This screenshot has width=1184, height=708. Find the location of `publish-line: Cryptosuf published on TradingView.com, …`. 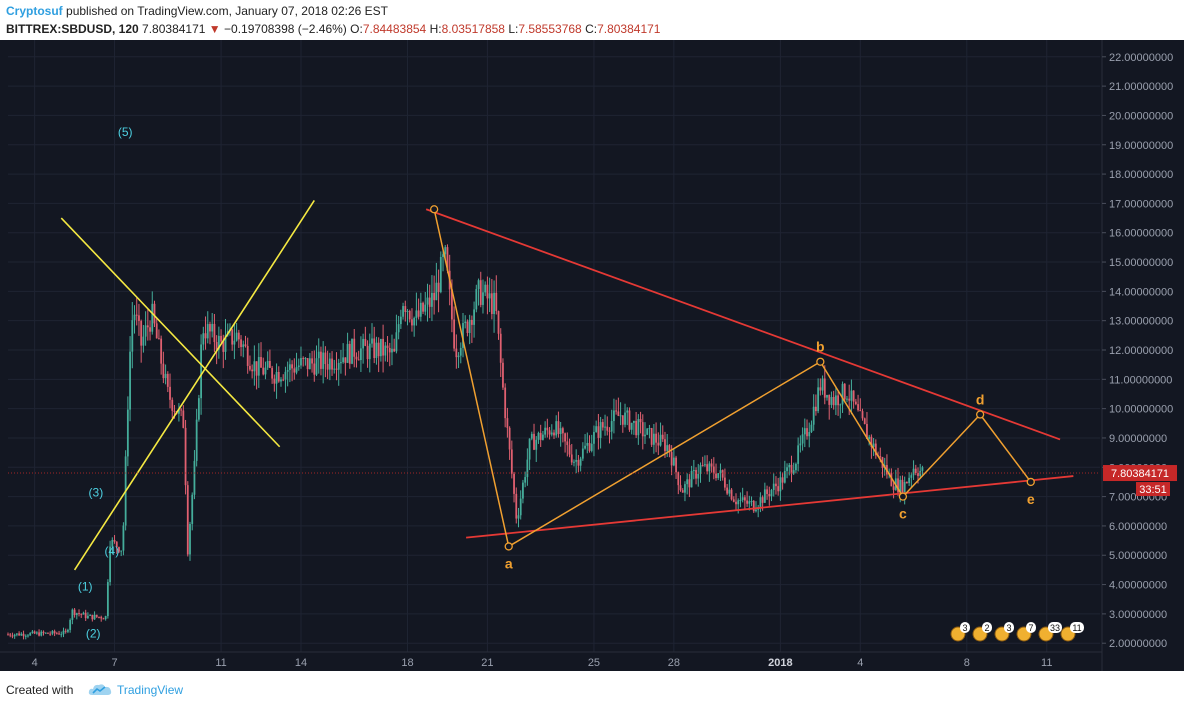

publish-line: Cryptosuf published on TradingView.com, … is located at coordinates (197, 11).